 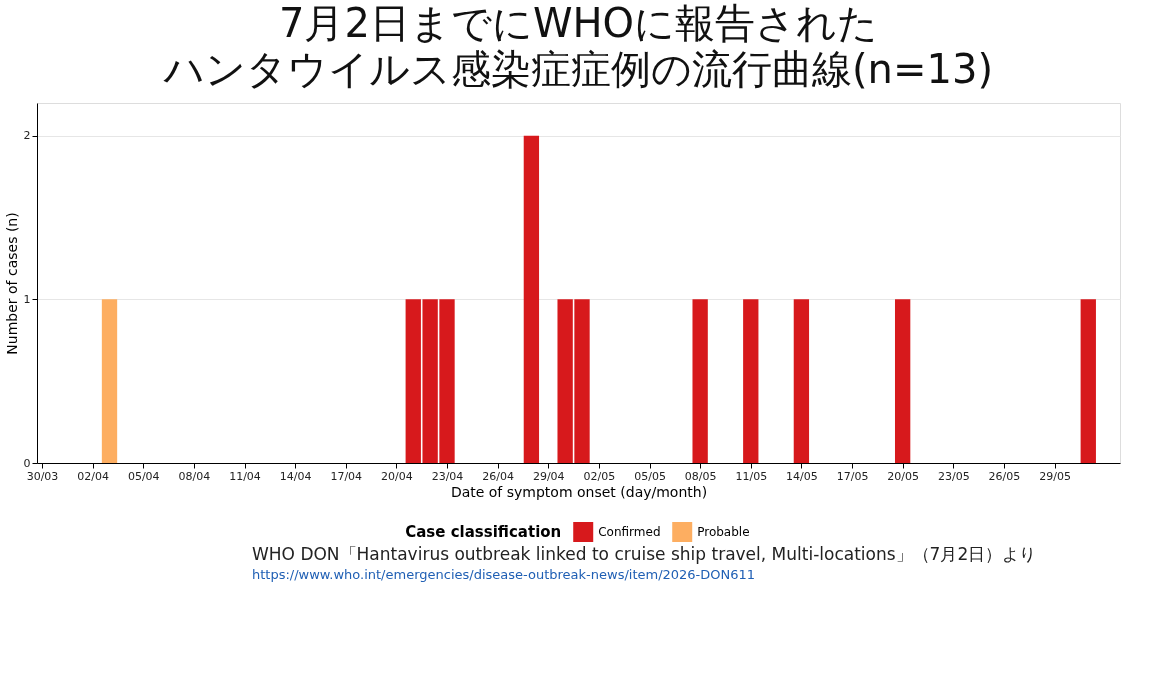 I want to click on x-tick-label: 29/04, so click(x=548, y=476).